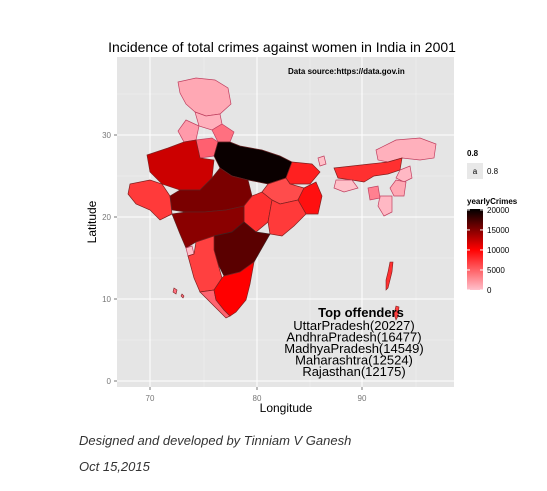 The width and height of the screenshot is (547, 491). Describe the element at coordinates (286, 408) in the screenshot. I see `x-axis-label: Longitude` at that location.